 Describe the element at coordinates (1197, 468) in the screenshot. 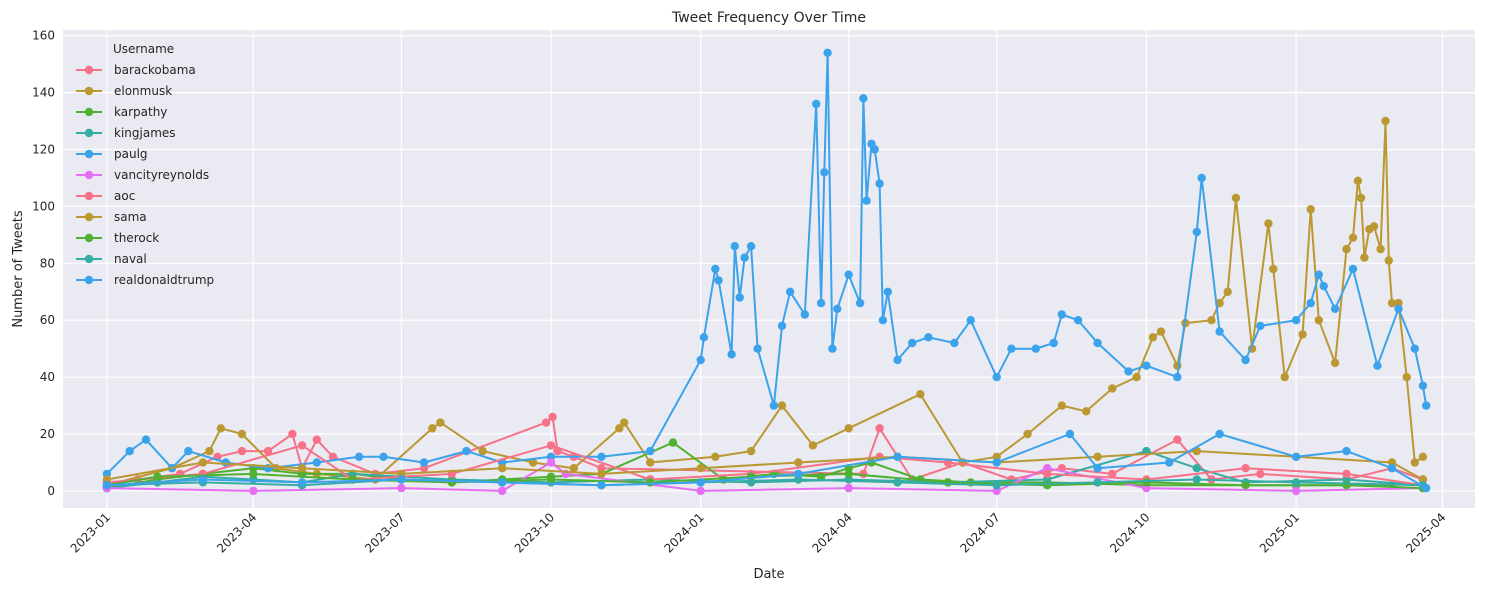

I see `data-point-kingjames` at that location.